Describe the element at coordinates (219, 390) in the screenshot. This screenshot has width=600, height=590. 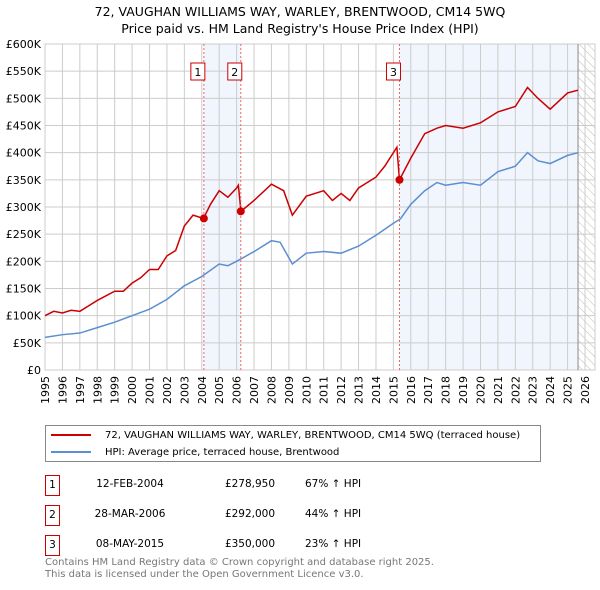
I see `x-tick-label: 2005` at that location.